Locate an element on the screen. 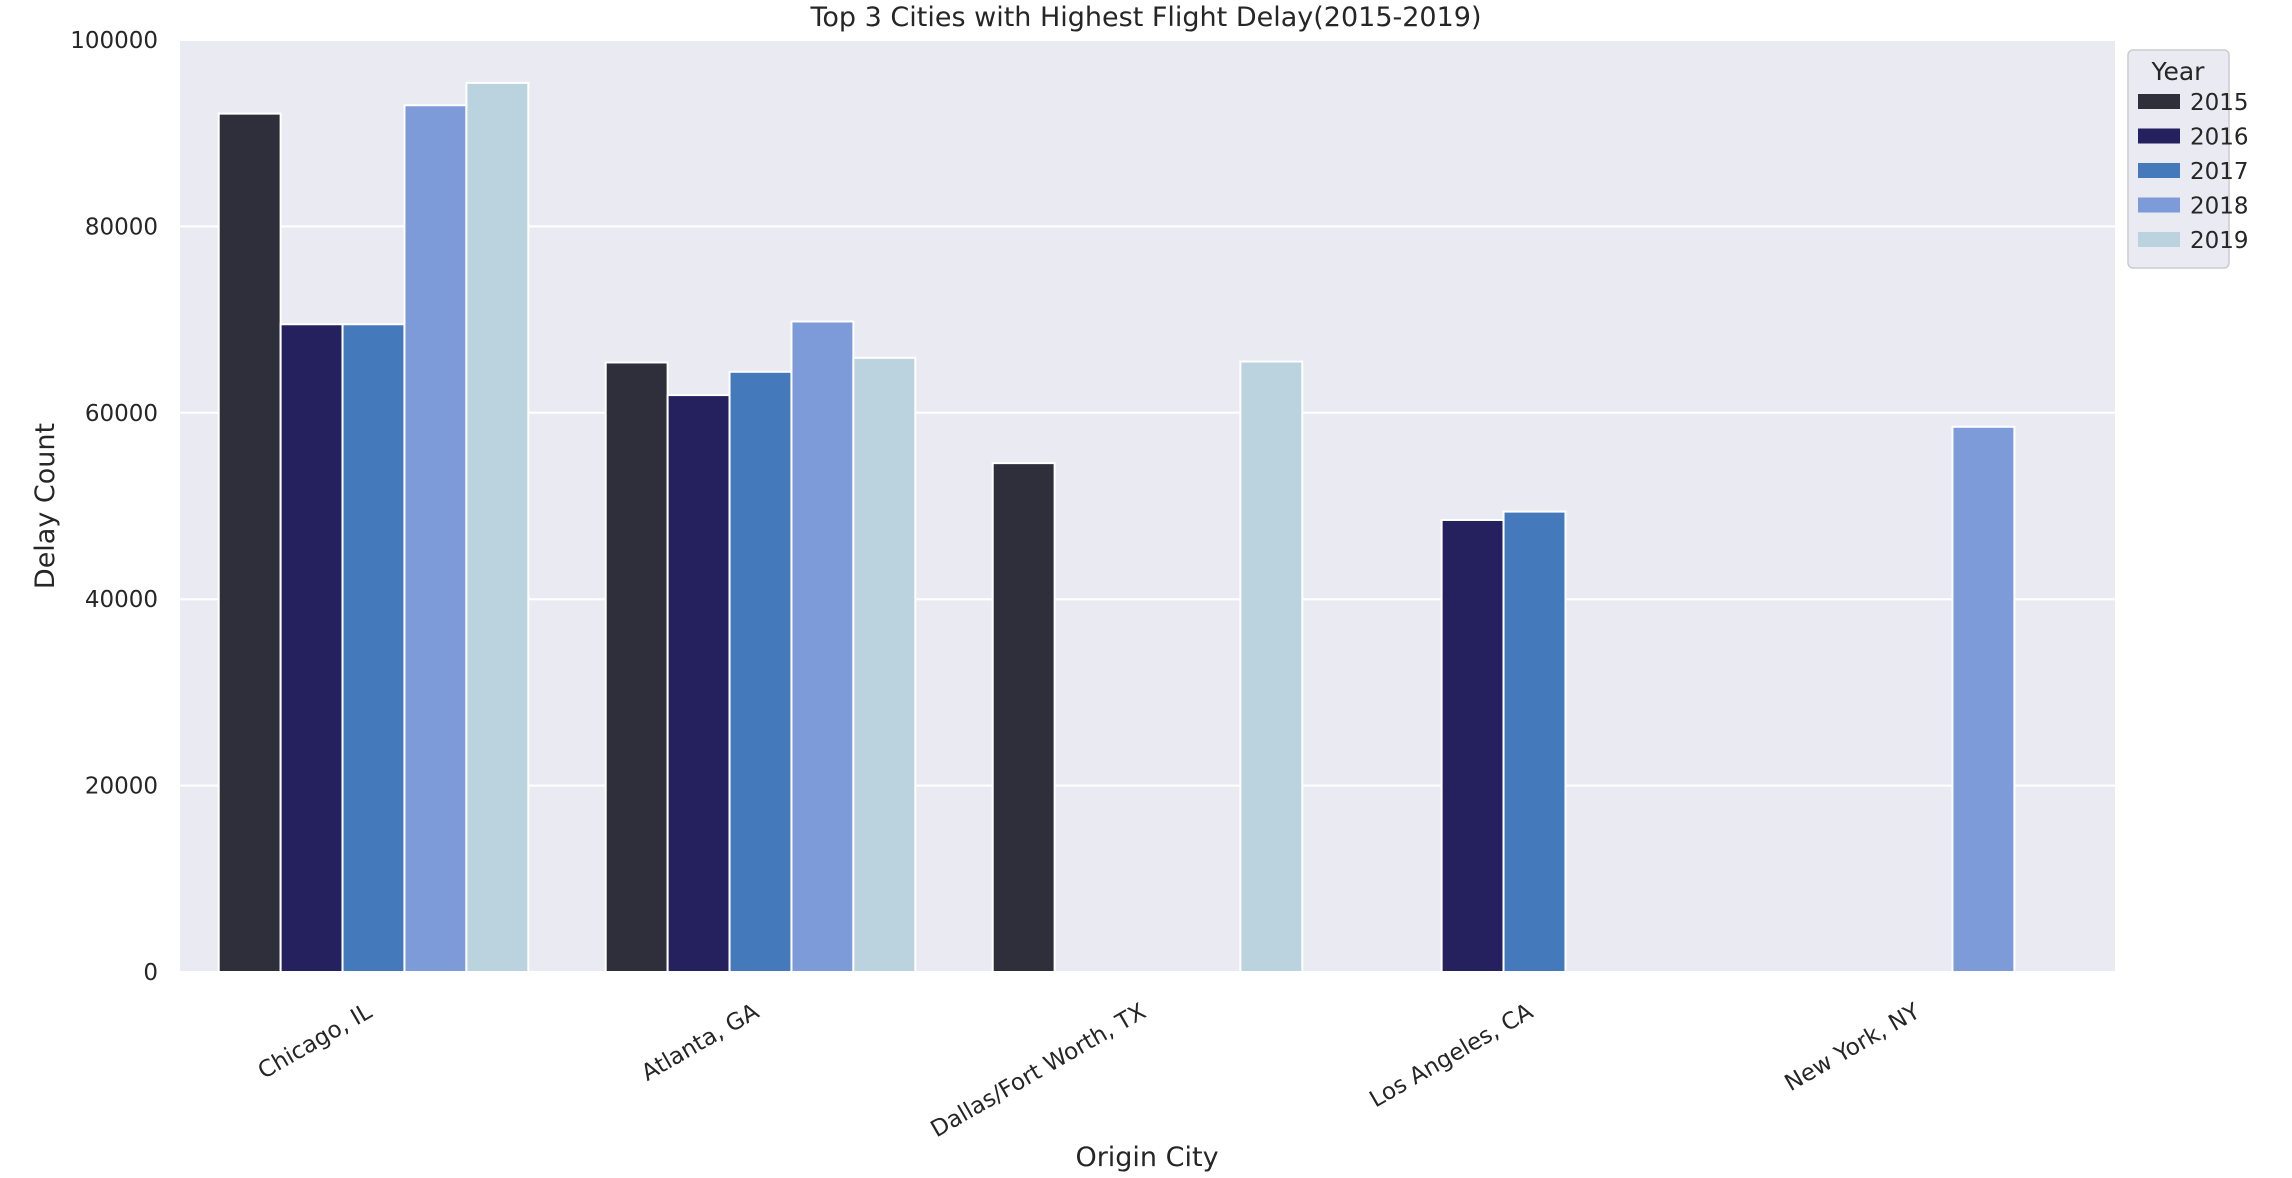  x-tick-label: Los Angeles, CA is located at coordinates (1451, 1056).